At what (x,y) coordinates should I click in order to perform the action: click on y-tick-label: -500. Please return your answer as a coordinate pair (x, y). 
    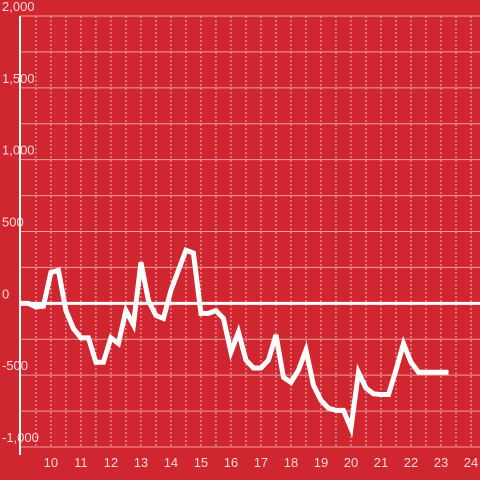
    Looking at the image, I should click on (15, 365).